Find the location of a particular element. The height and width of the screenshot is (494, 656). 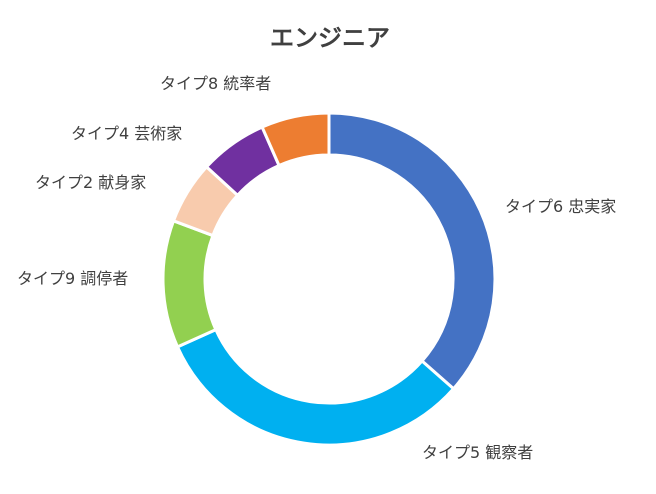

slice-label-2: タイプ5 観察者 is located at coordinates (477, 452).